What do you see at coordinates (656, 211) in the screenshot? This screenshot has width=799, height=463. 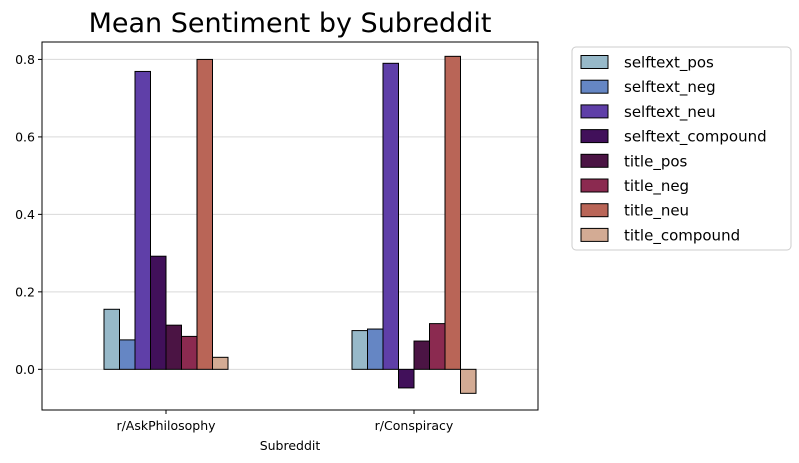 I see `legend-label: title_neu` at bounding box center [656, 211].